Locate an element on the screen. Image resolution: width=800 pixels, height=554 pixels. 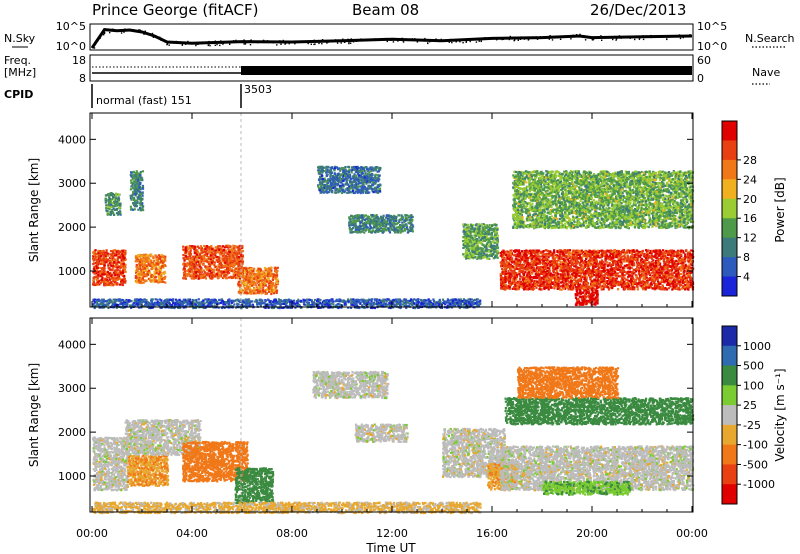
nsky-label: N.Sky is located at coordinates (20, 38).